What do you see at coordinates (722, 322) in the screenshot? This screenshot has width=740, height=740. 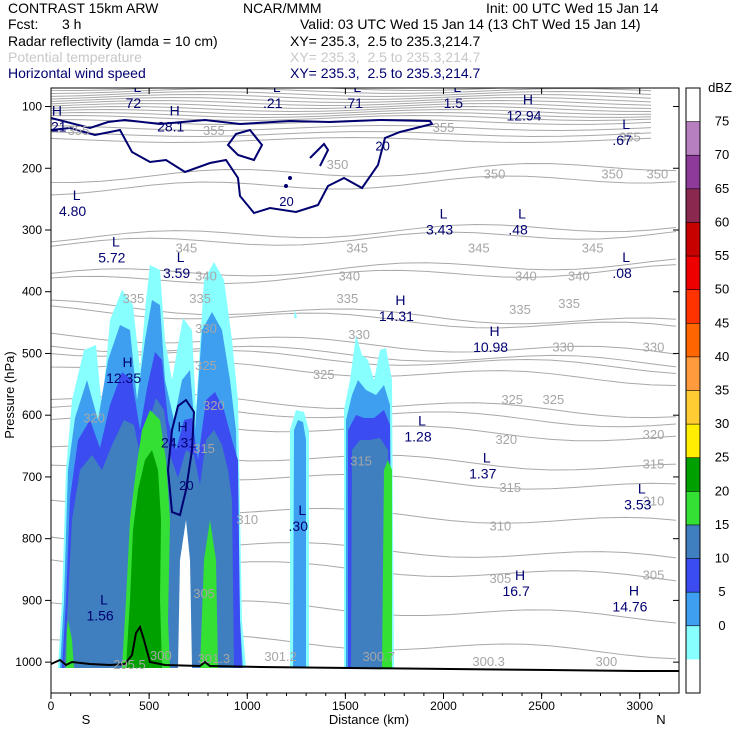 I see `colorbar-label: 45` at bounding box center [722, 322].